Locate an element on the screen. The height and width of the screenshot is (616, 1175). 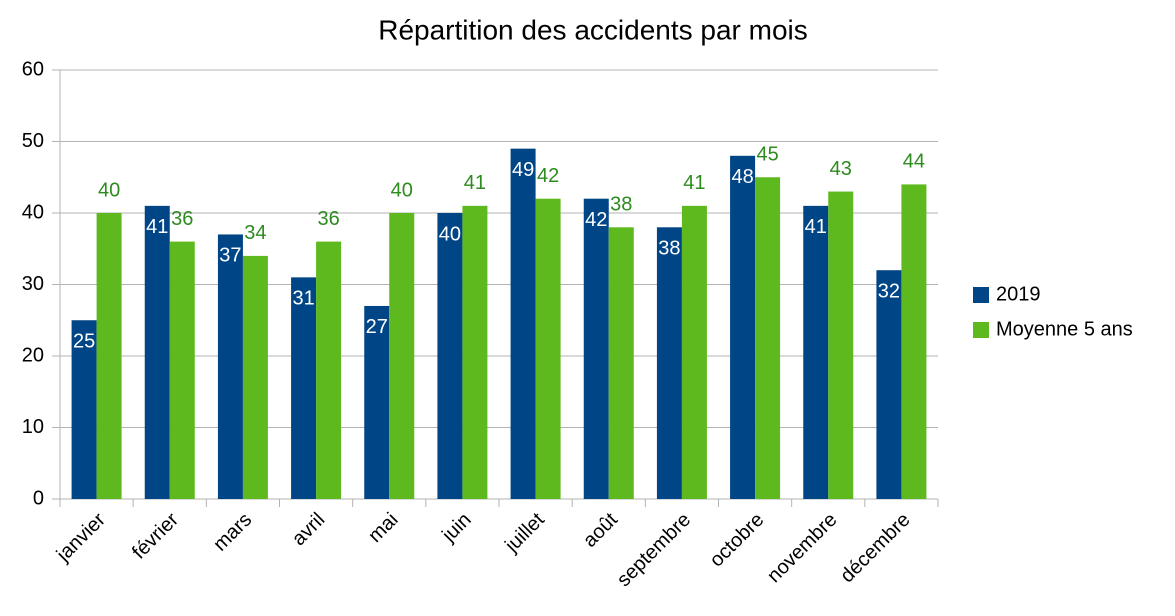
y-tick-label: 60 is located at coordinates (33, 69).